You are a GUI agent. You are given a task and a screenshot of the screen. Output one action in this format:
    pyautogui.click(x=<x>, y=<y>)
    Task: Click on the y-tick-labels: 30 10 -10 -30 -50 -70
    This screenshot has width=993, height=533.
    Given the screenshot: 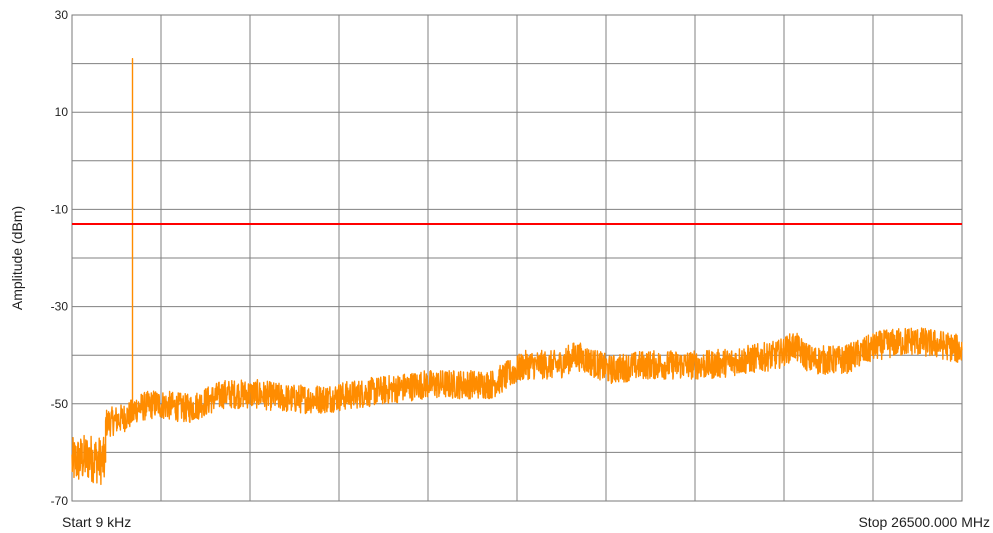 What is the action you would take?
    pyautogui.click(x=60, y=258)
    